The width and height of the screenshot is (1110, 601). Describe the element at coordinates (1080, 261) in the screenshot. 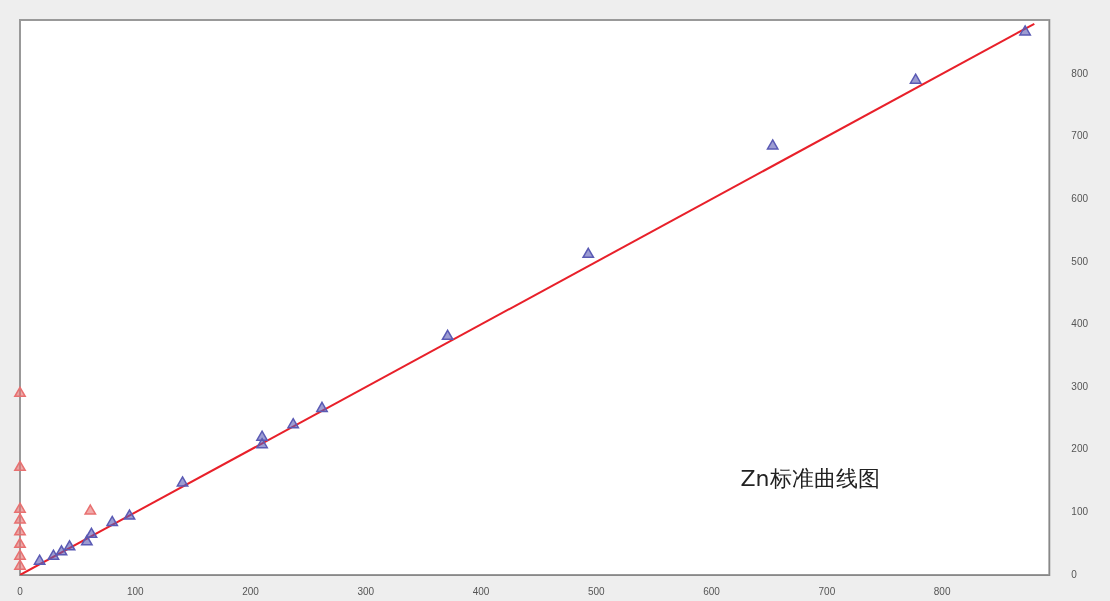

I see `y-tick-label: 500` at that location.